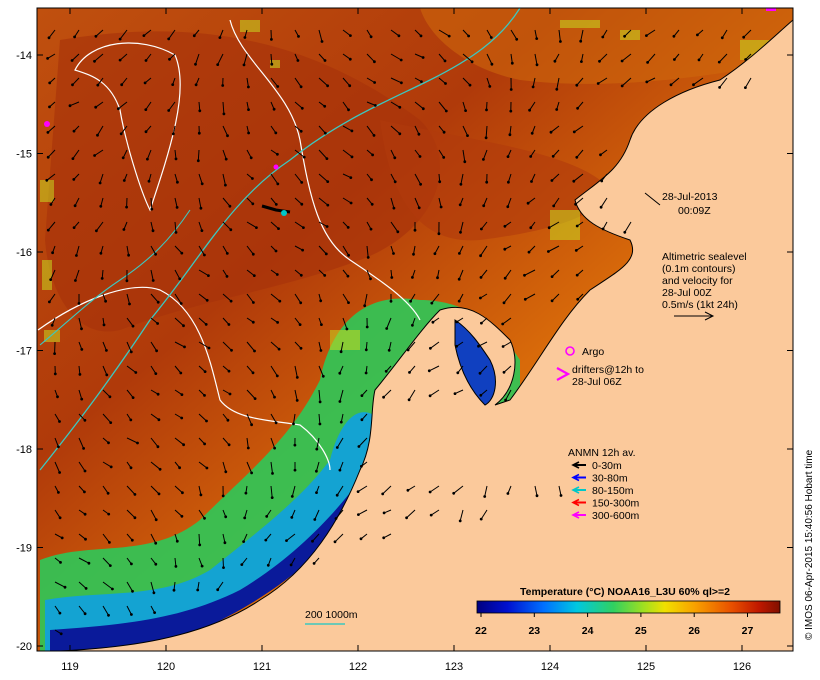 Image resolution: width=820 pixels, height=680 pixels. Describe the element at coordinates (694, 631) in the screenshot. I see `colorbar-tick-label: 26` at that location.